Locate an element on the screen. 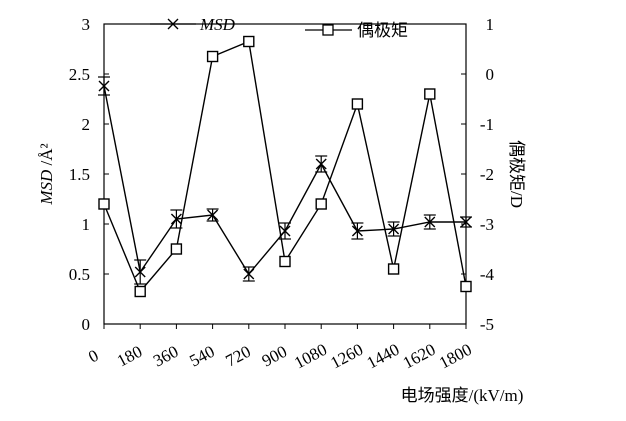  x-tick-label: 1440 is located at coordinates (383, 356).